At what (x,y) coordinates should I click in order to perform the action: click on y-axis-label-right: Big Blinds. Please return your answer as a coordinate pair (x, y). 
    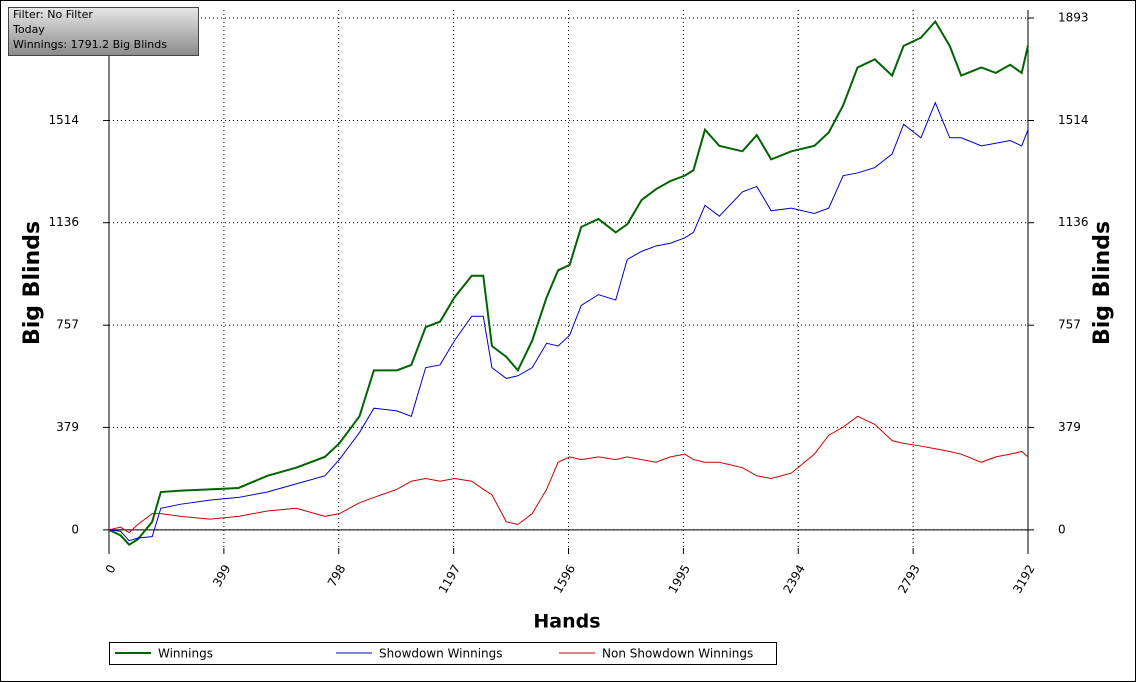
    Looking at the image, I should click on (1102, 283).